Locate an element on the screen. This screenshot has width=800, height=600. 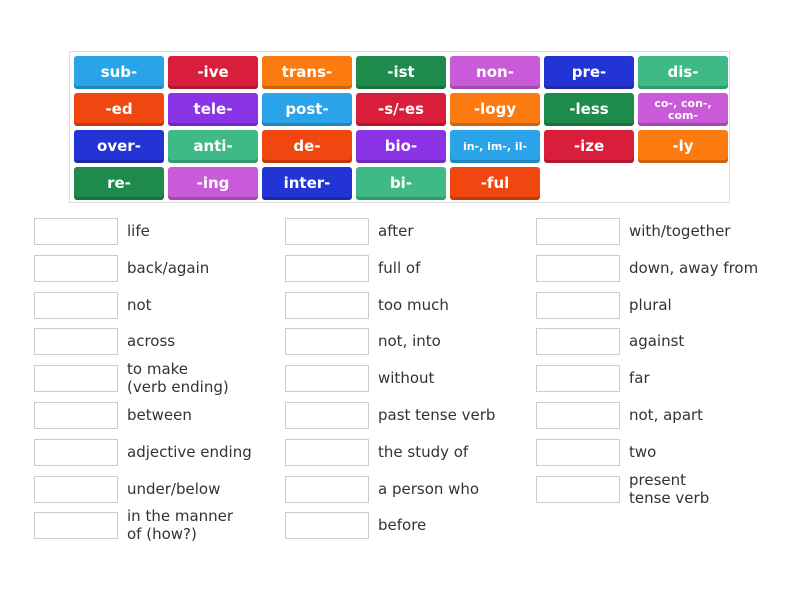
word-tile: in-, im-, il- is located at coordinates (495, 146).